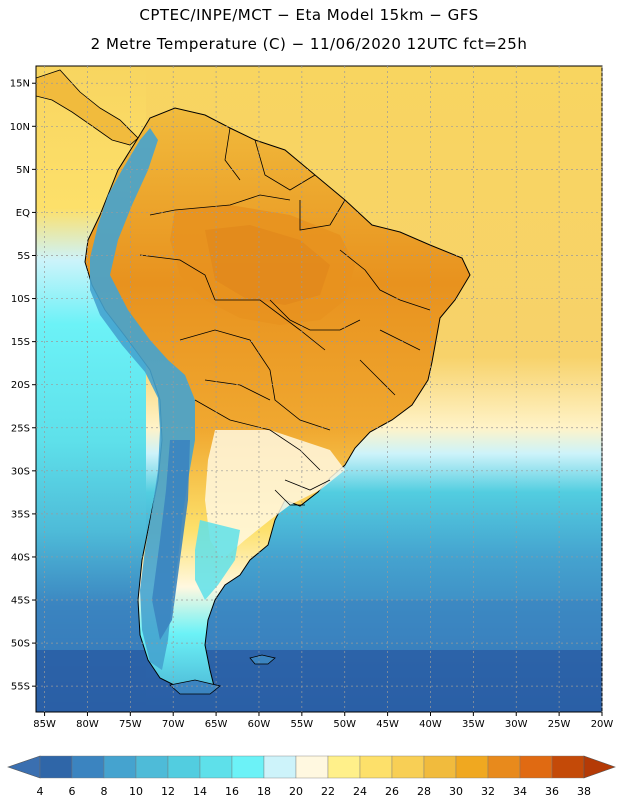 The image size is (618, 800). I want to click on tierra-del-fuego, so click(195, 687).